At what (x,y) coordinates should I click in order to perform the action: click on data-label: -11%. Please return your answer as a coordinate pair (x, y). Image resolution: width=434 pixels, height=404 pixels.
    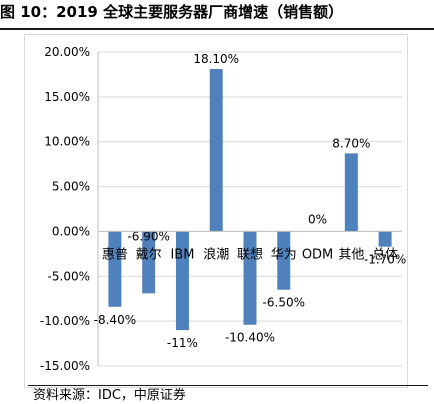
    Looking at the image, I should click on (182, 343).